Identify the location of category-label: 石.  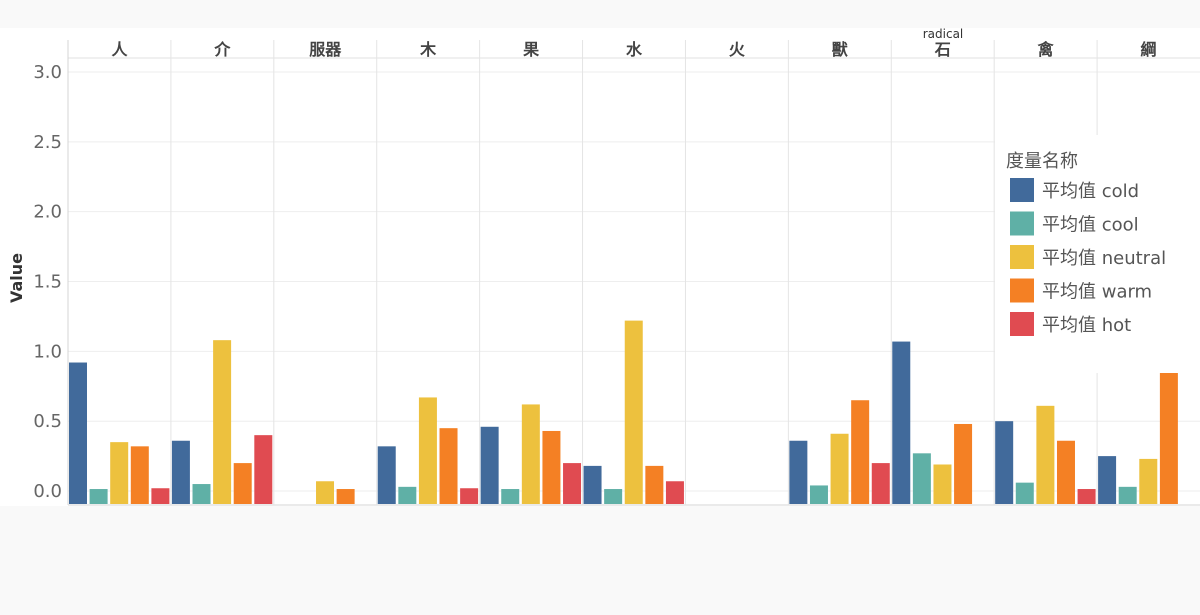
(942, 49).